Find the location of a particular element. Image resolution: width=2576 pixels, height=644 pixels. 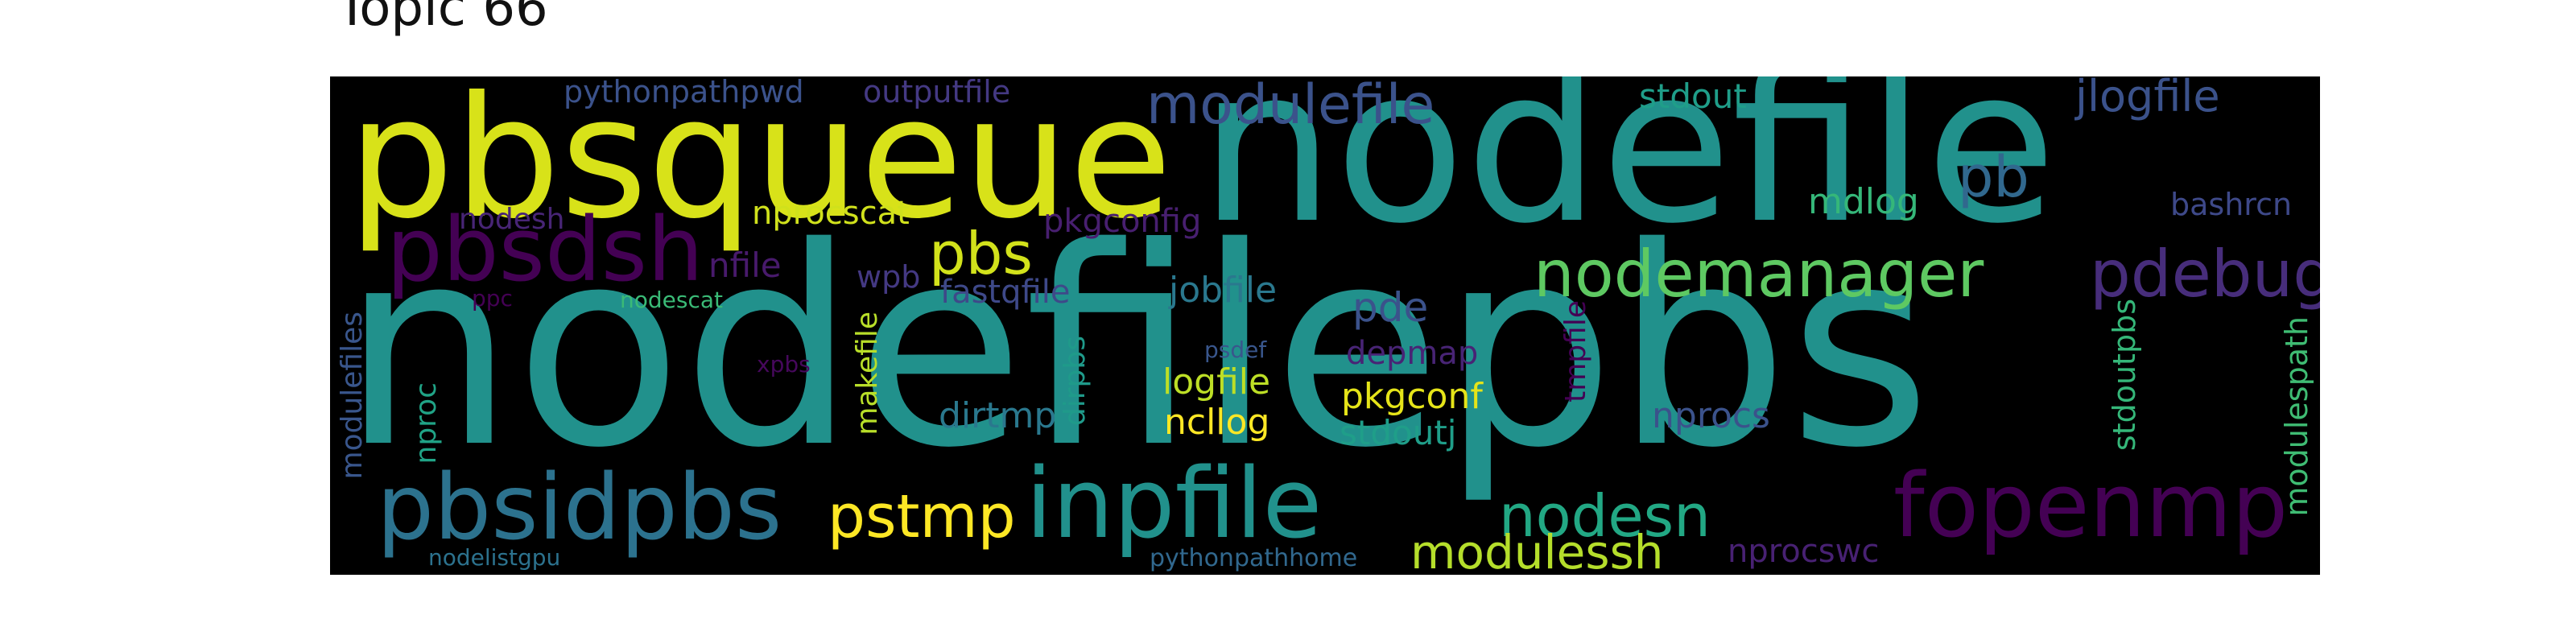

word-modulespath: modulespath is located at coordinates (2296, 416).